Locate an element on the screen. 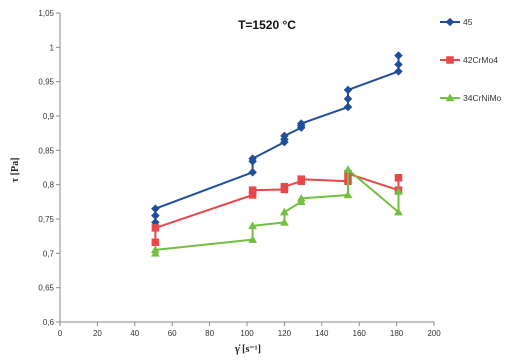  x-tick-label: 200 is located at coordinates (434, 333).